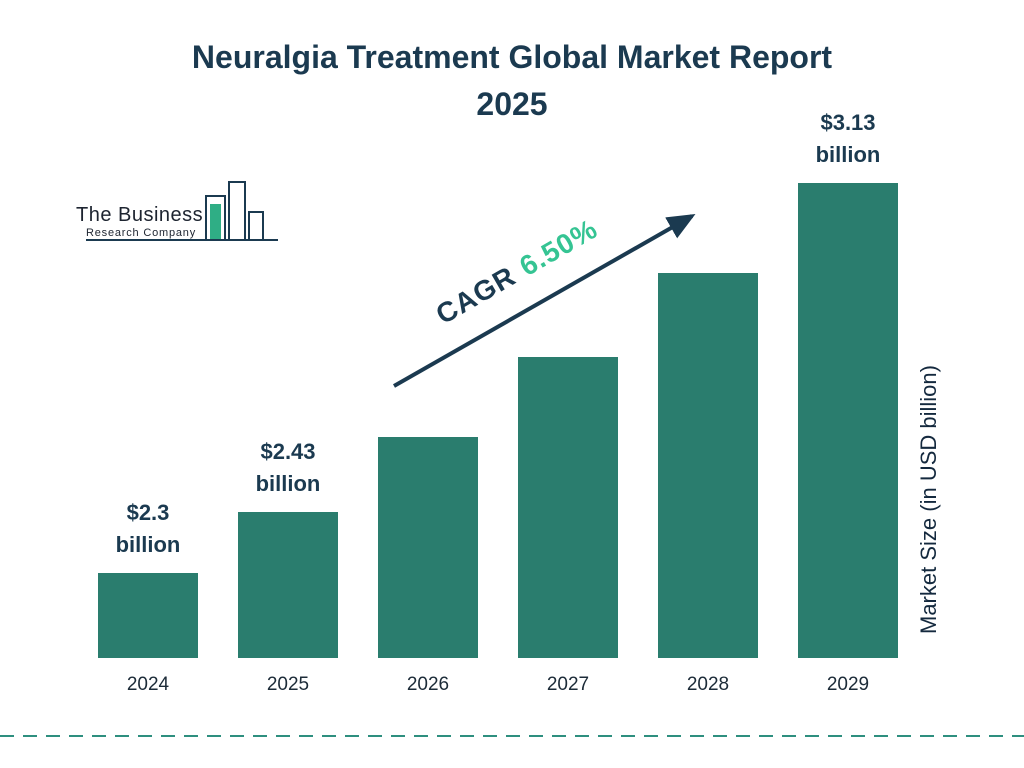 The image size is (1024, 768). Describe the element at coordinates (428, 684) in the screenshot. I see `x-label-2026: 2026` at that location.